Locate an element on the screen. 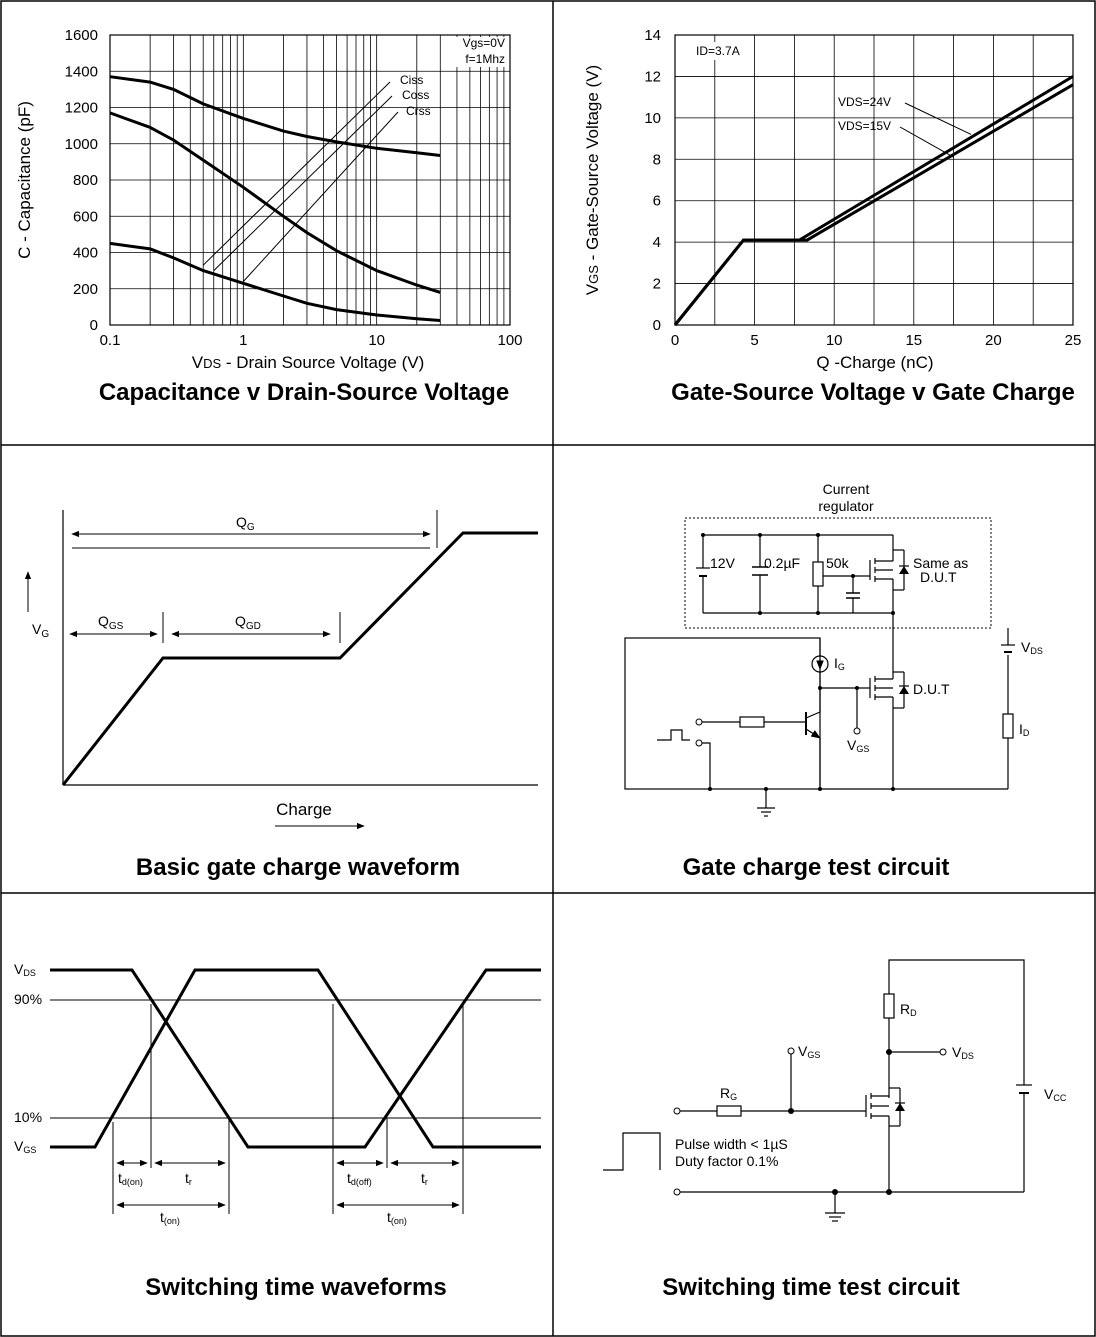 Image resolution: width=1096 pixels, height=1337 pixels. capacitance-y-tick: 1000 is located at coordinates (81, 144).